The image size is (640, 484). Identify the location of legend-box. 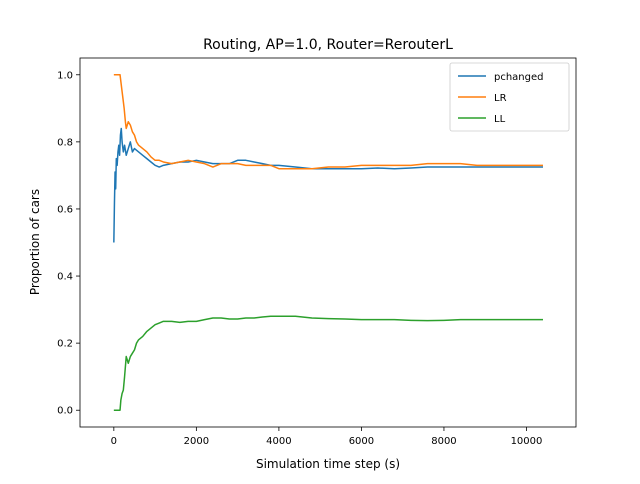
(509, 97).